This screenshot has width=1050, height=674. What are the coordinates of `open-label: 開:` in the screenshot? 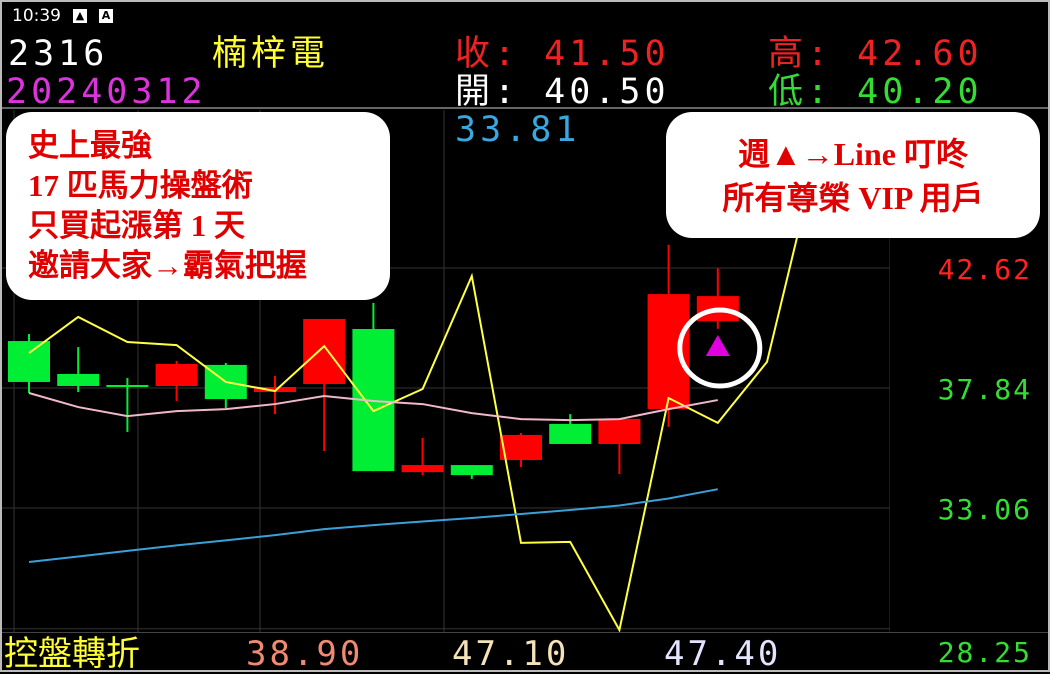 It's located at (487, 92).